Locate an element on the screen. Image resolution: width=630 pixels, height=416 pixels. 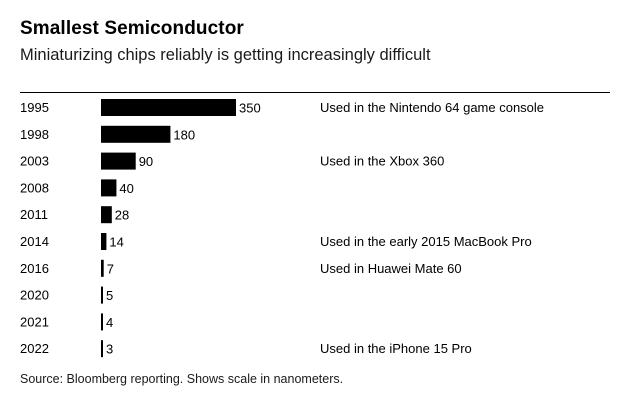
value-label: 5 is located at coordinates (109, 295).